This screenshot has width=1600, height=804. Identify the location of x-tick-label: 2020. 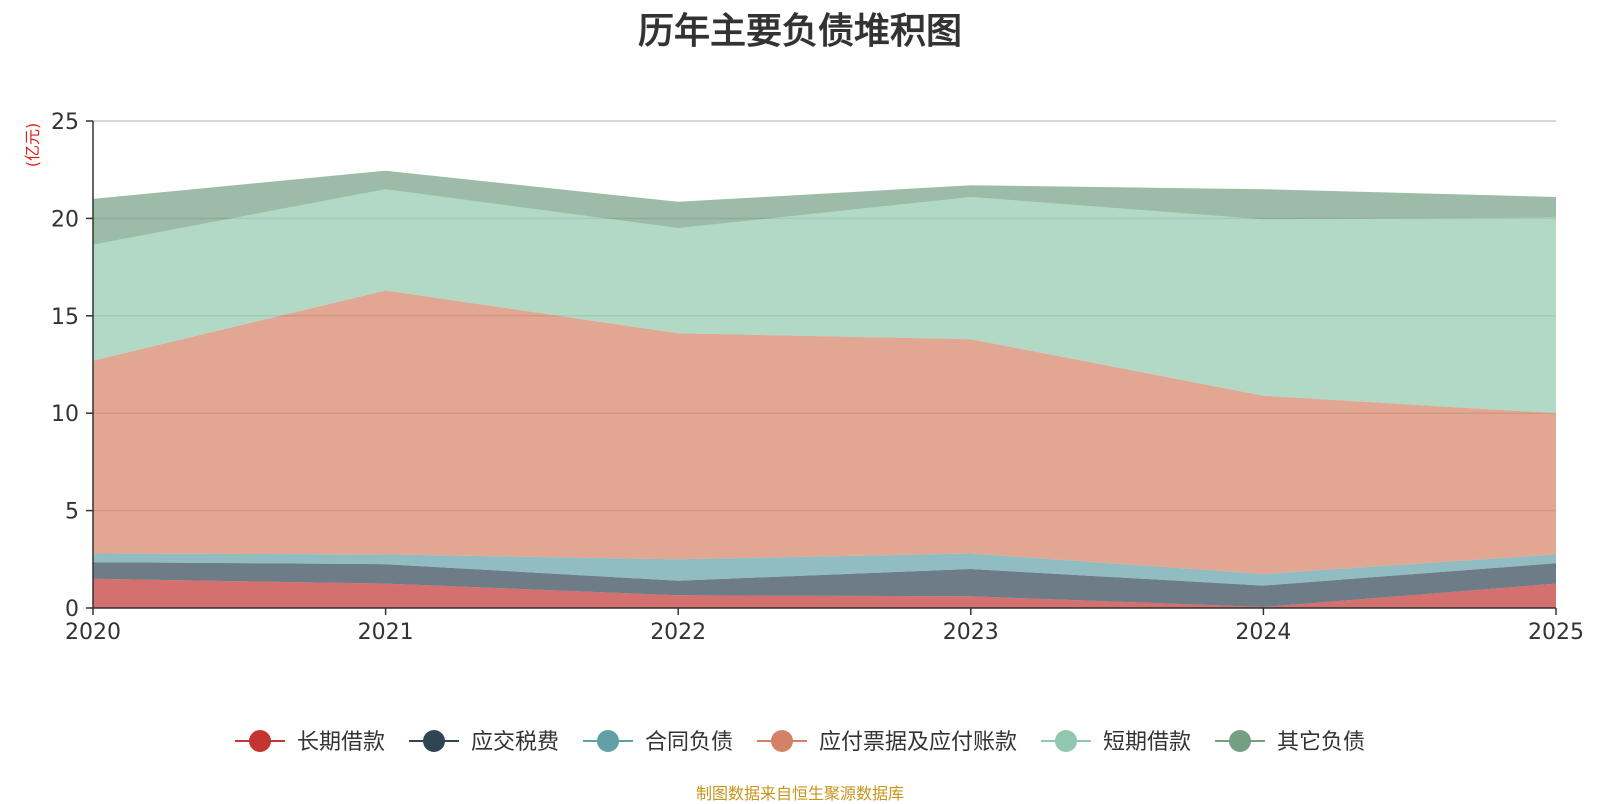
(93, 632).